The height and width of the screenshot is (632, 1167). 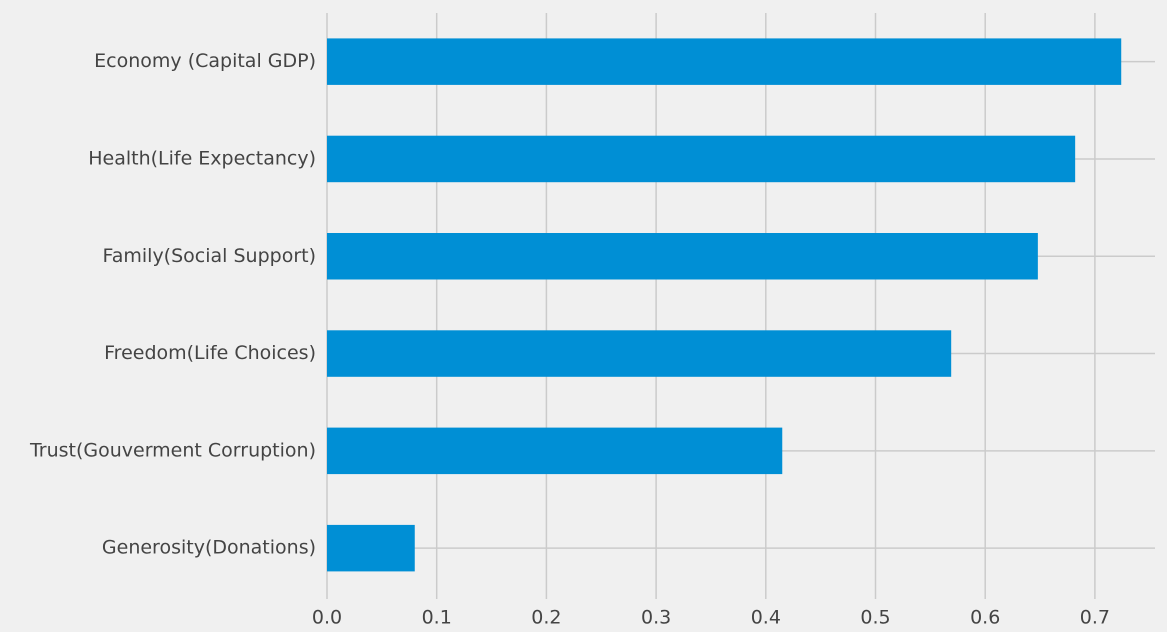 What do you see at coordinates (546, 618) in the screenshot?
I see `x-tick-label: 0.2` at bounding box center [546, 618].